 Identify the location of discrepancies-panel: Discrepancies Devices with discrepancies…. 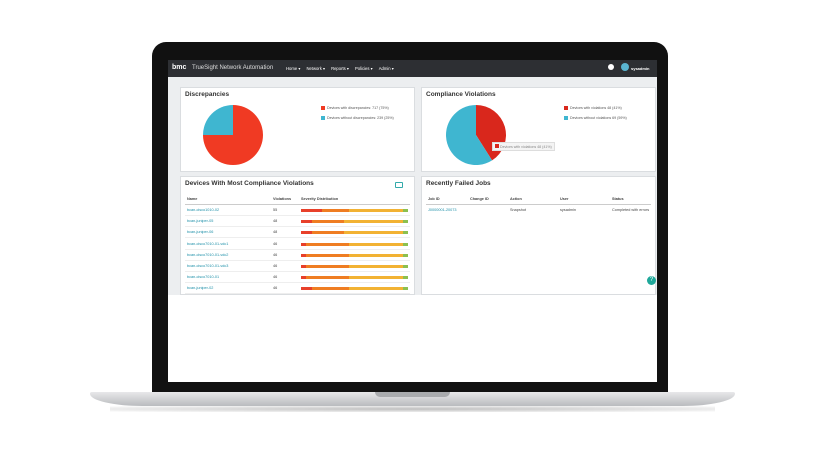
(297, 129).